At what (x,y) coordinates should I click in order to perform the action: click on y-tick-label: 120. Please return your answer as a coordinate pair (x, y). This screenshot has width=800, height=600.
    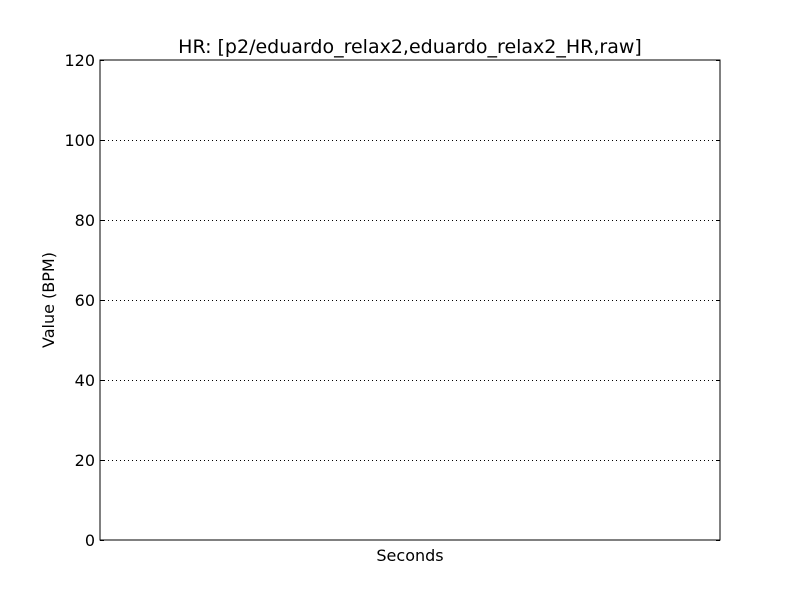
    Looking at the image, I should click on (79, 60).